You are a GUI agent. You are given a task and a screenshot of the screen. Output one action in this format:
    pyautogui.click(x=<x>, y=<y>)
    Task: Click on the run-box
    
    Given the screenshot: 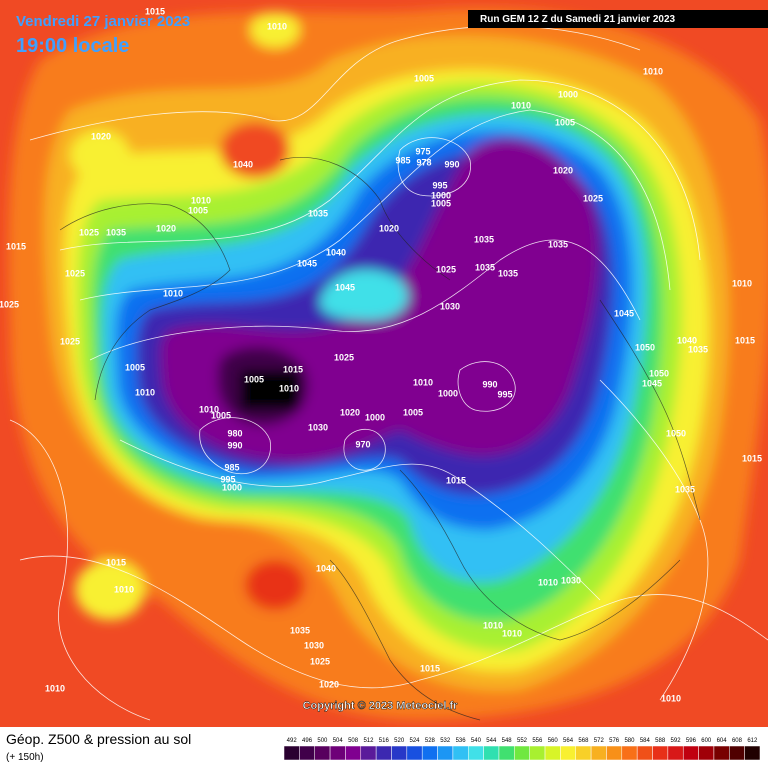 What is the action you would take?
    pyautogui.click(x=618, y=19)
    